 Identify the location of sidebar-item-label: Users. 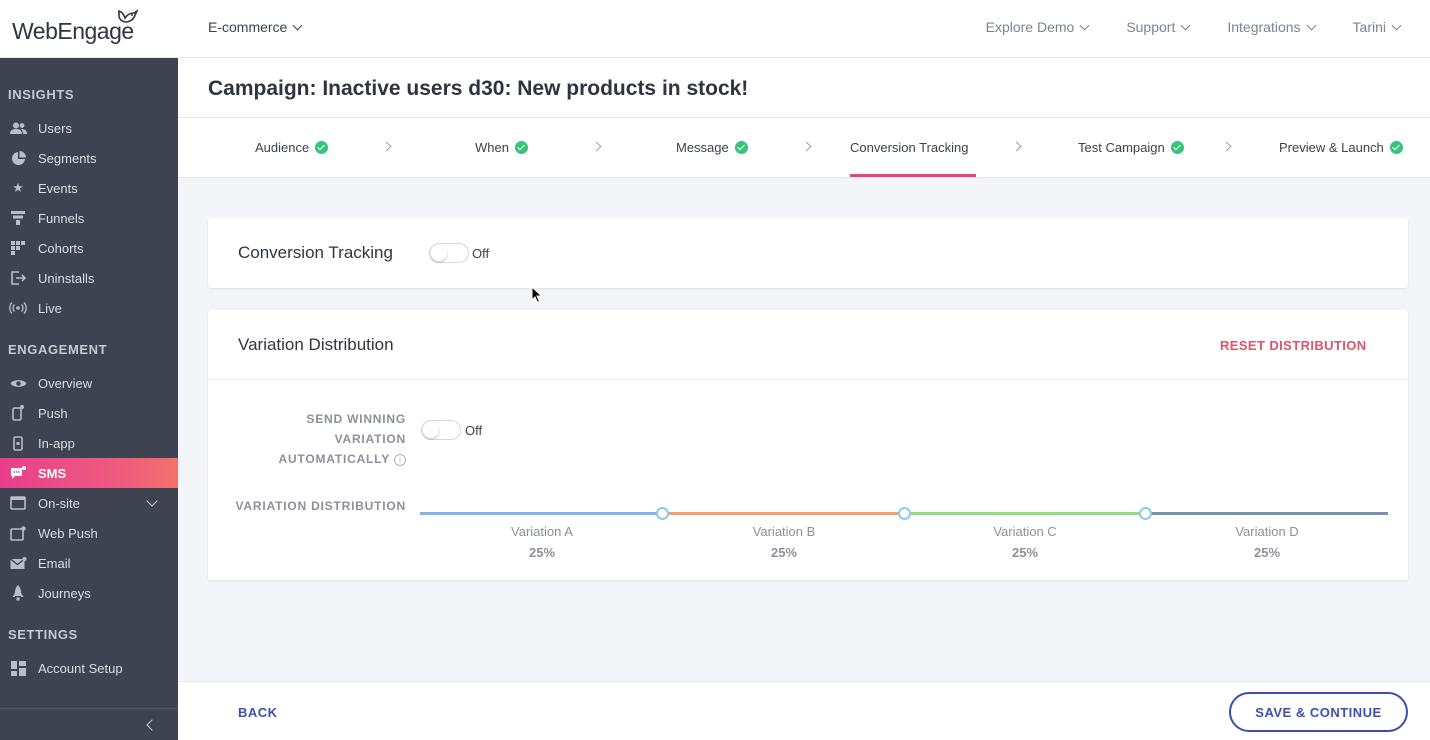
(55, 128).